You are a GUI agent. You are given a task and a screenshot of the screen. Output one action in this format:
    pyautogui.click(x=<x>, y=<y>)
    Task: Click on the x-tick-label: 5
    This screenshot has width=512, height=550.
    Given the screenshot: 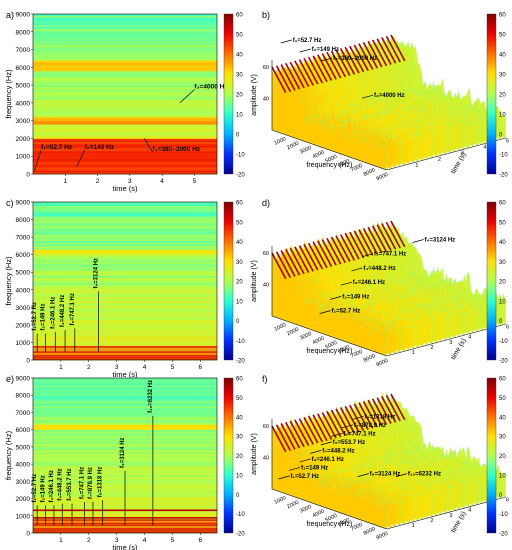 What is the action you would take?
    pyautogui.click(x=195, y=181)
    